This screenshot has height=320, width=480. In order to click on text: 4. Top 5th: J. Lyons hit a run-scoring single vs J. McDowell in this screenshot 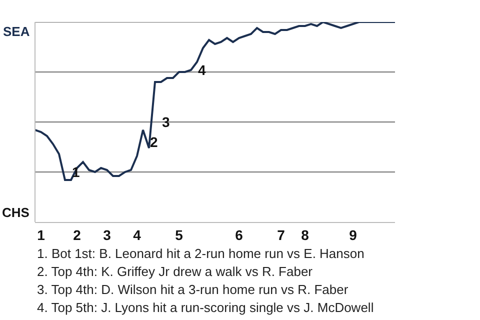, I will do `click(205, 307)`.